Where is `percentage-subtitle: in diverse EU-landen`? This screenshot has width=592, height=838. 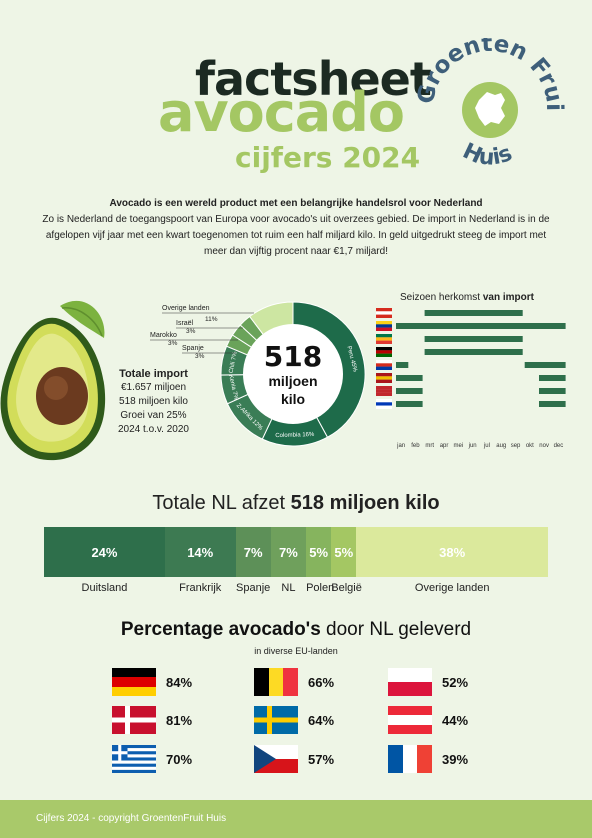
percentage-subtitle: in diverse EU-landen is located at coordinates (296, 651).